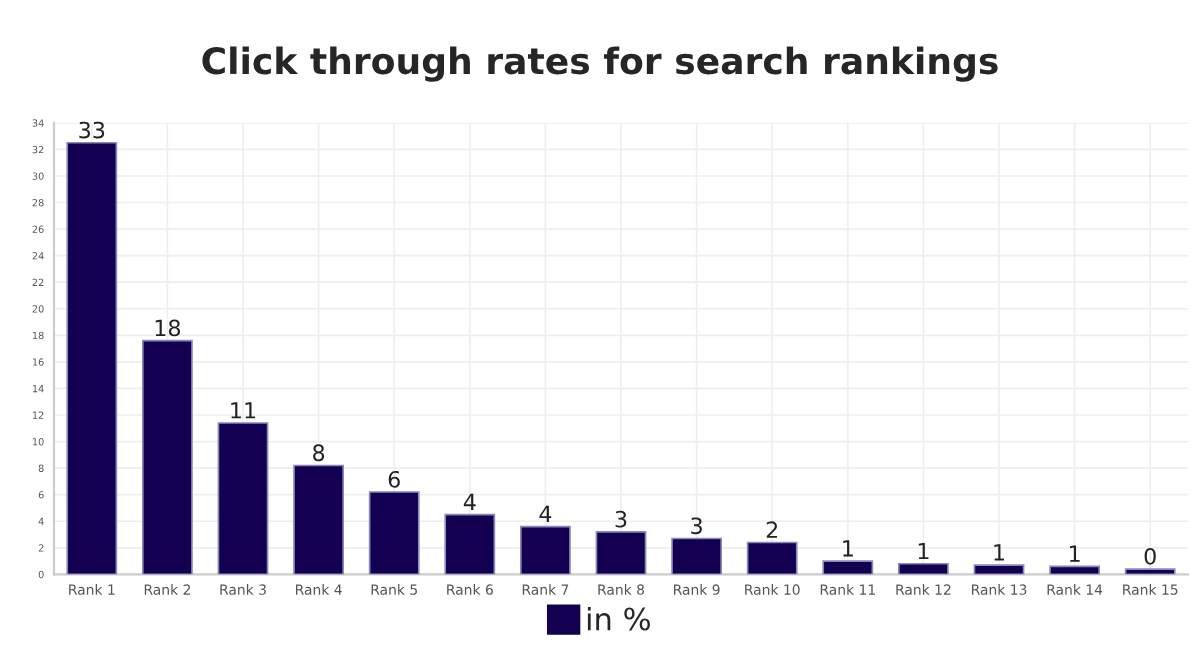 This screenshot has width=1200, height=664. What do you see at coordinates (772, 529) in the screenshot?
I see `data-label: 2` at bounding box center [772, 529].